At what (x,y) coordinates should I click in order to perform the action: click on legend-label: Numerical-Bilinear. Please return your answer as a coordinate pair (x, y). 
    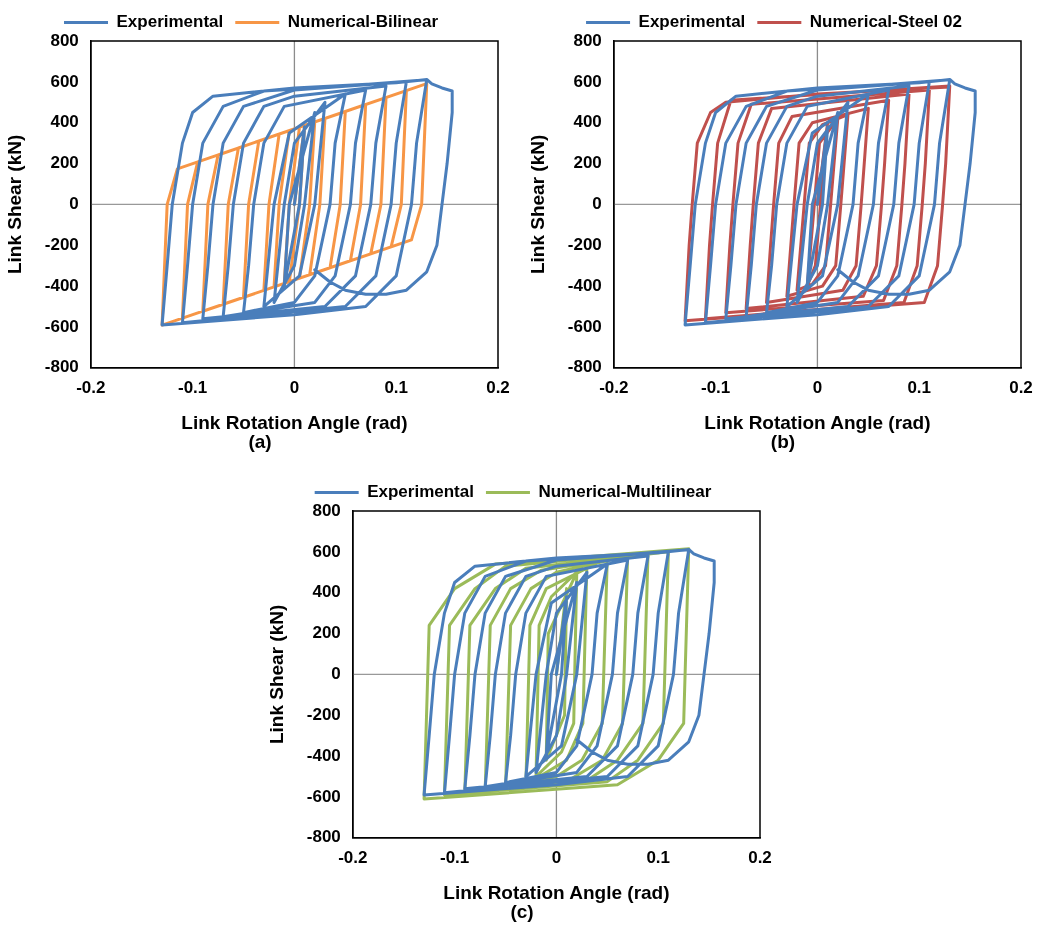
    Looking at the image, I should click on (363, 22).